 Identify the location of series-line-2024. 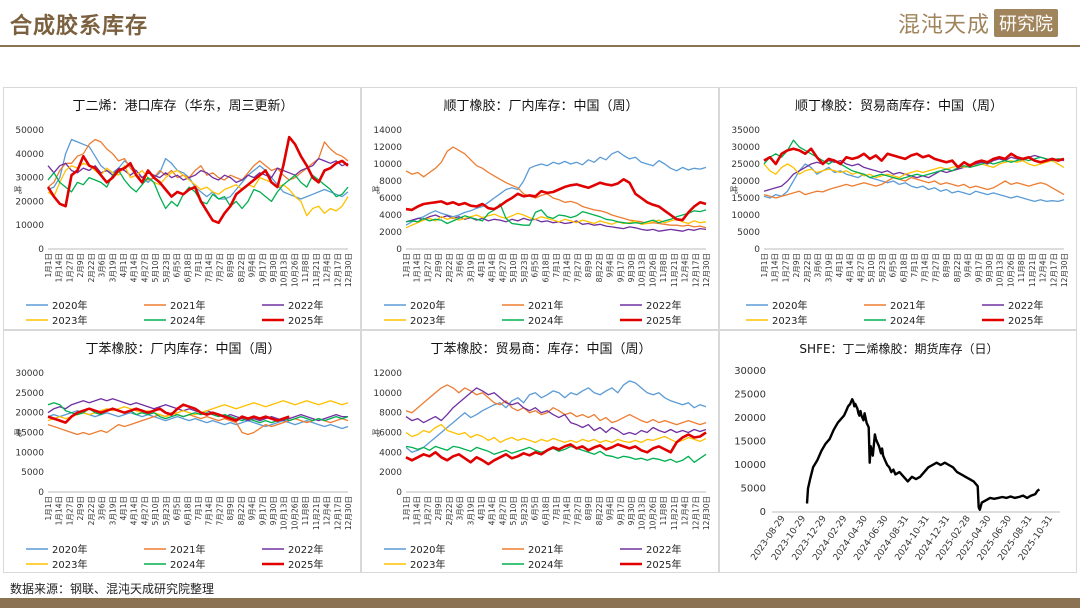
(556, 454).